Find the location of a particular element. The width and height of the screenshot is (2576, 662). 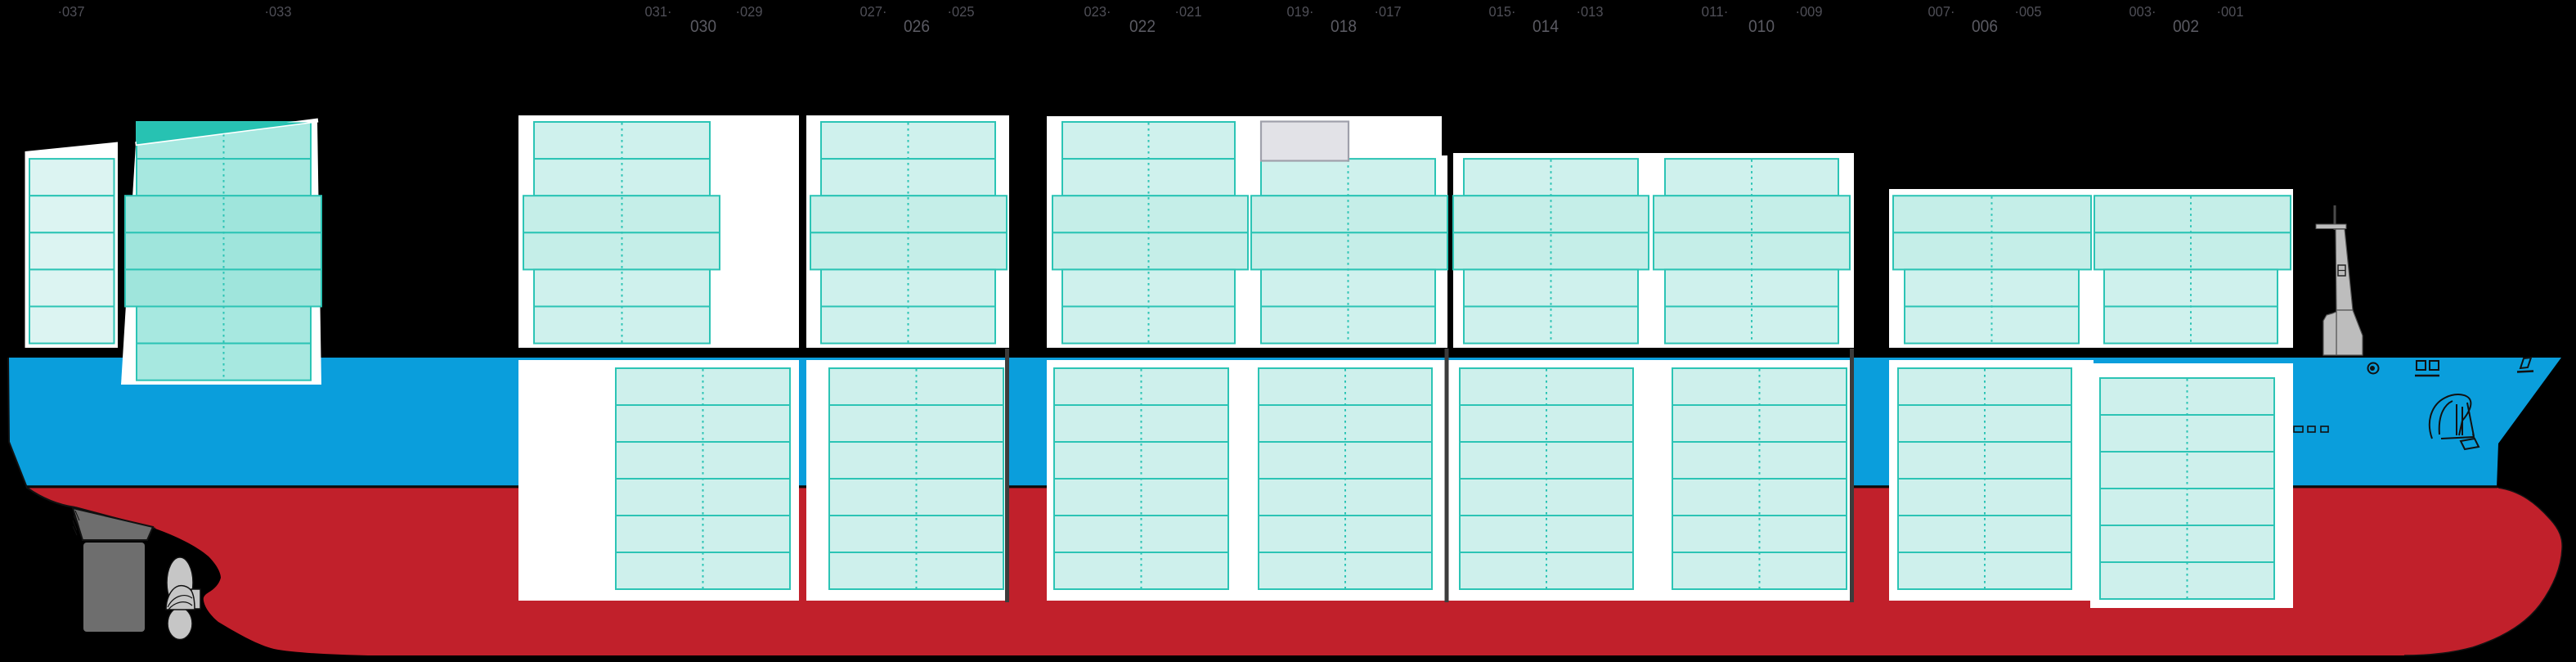

svg-text: 006 is located at coordinates (1985, 27).